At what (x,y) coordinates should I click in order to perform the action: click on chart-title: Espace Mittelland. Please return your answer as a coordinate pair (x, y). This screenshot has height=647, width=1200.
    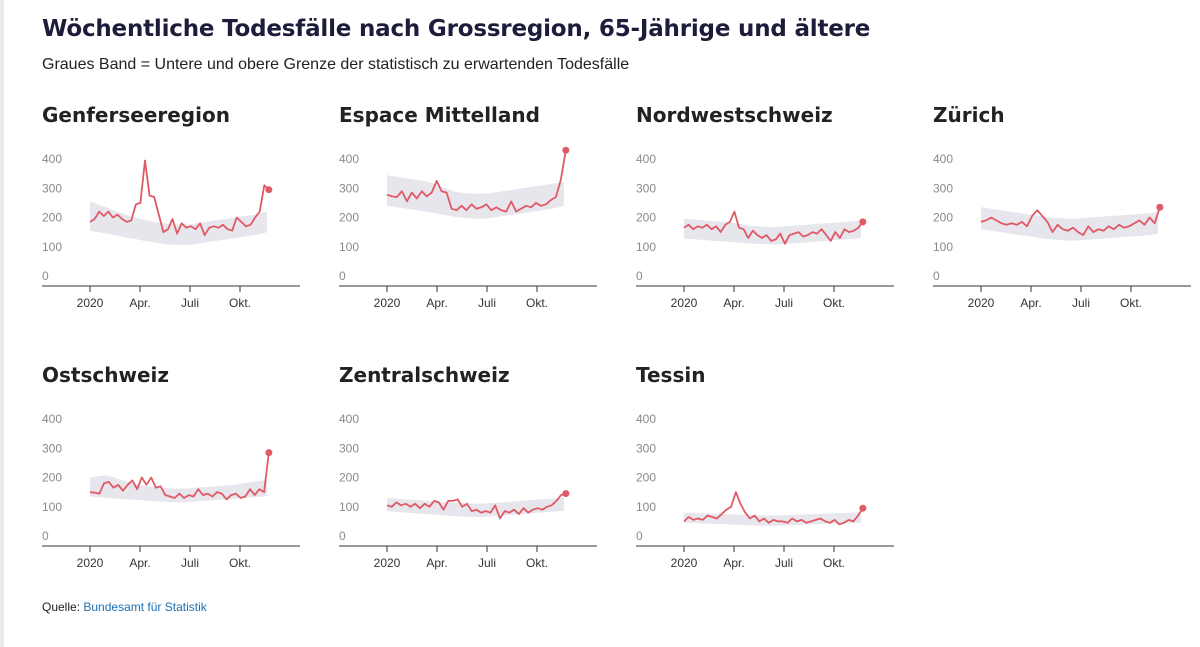
    Looking at the image, I should click on (439, 115).